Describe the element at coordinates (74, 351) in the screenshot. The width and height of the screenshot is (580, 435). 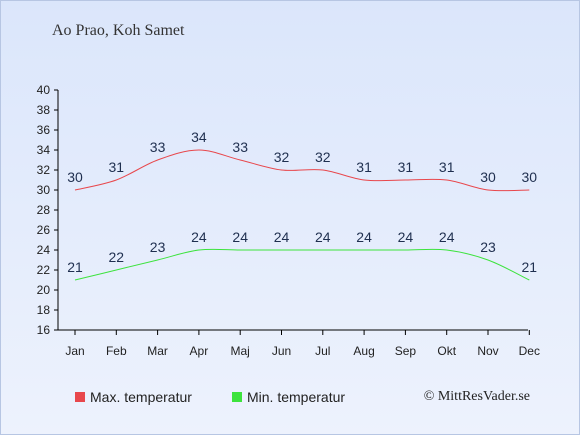
I see `x-tick-label: Jan` at that location.